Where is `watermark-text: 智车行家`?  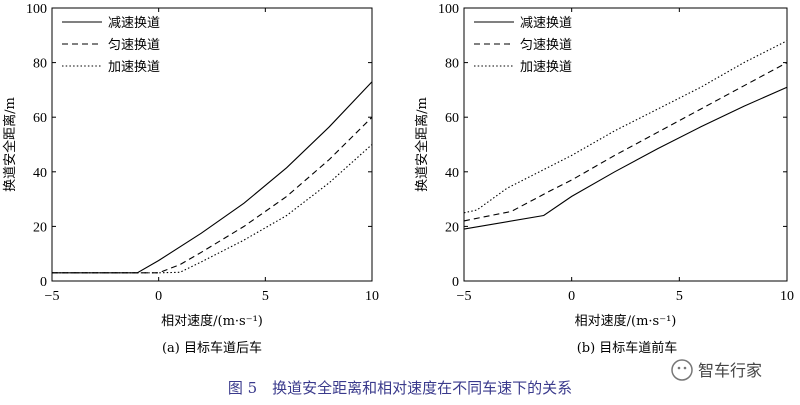 watermark-text: 智车行家 is located at coordinates (730, 370).